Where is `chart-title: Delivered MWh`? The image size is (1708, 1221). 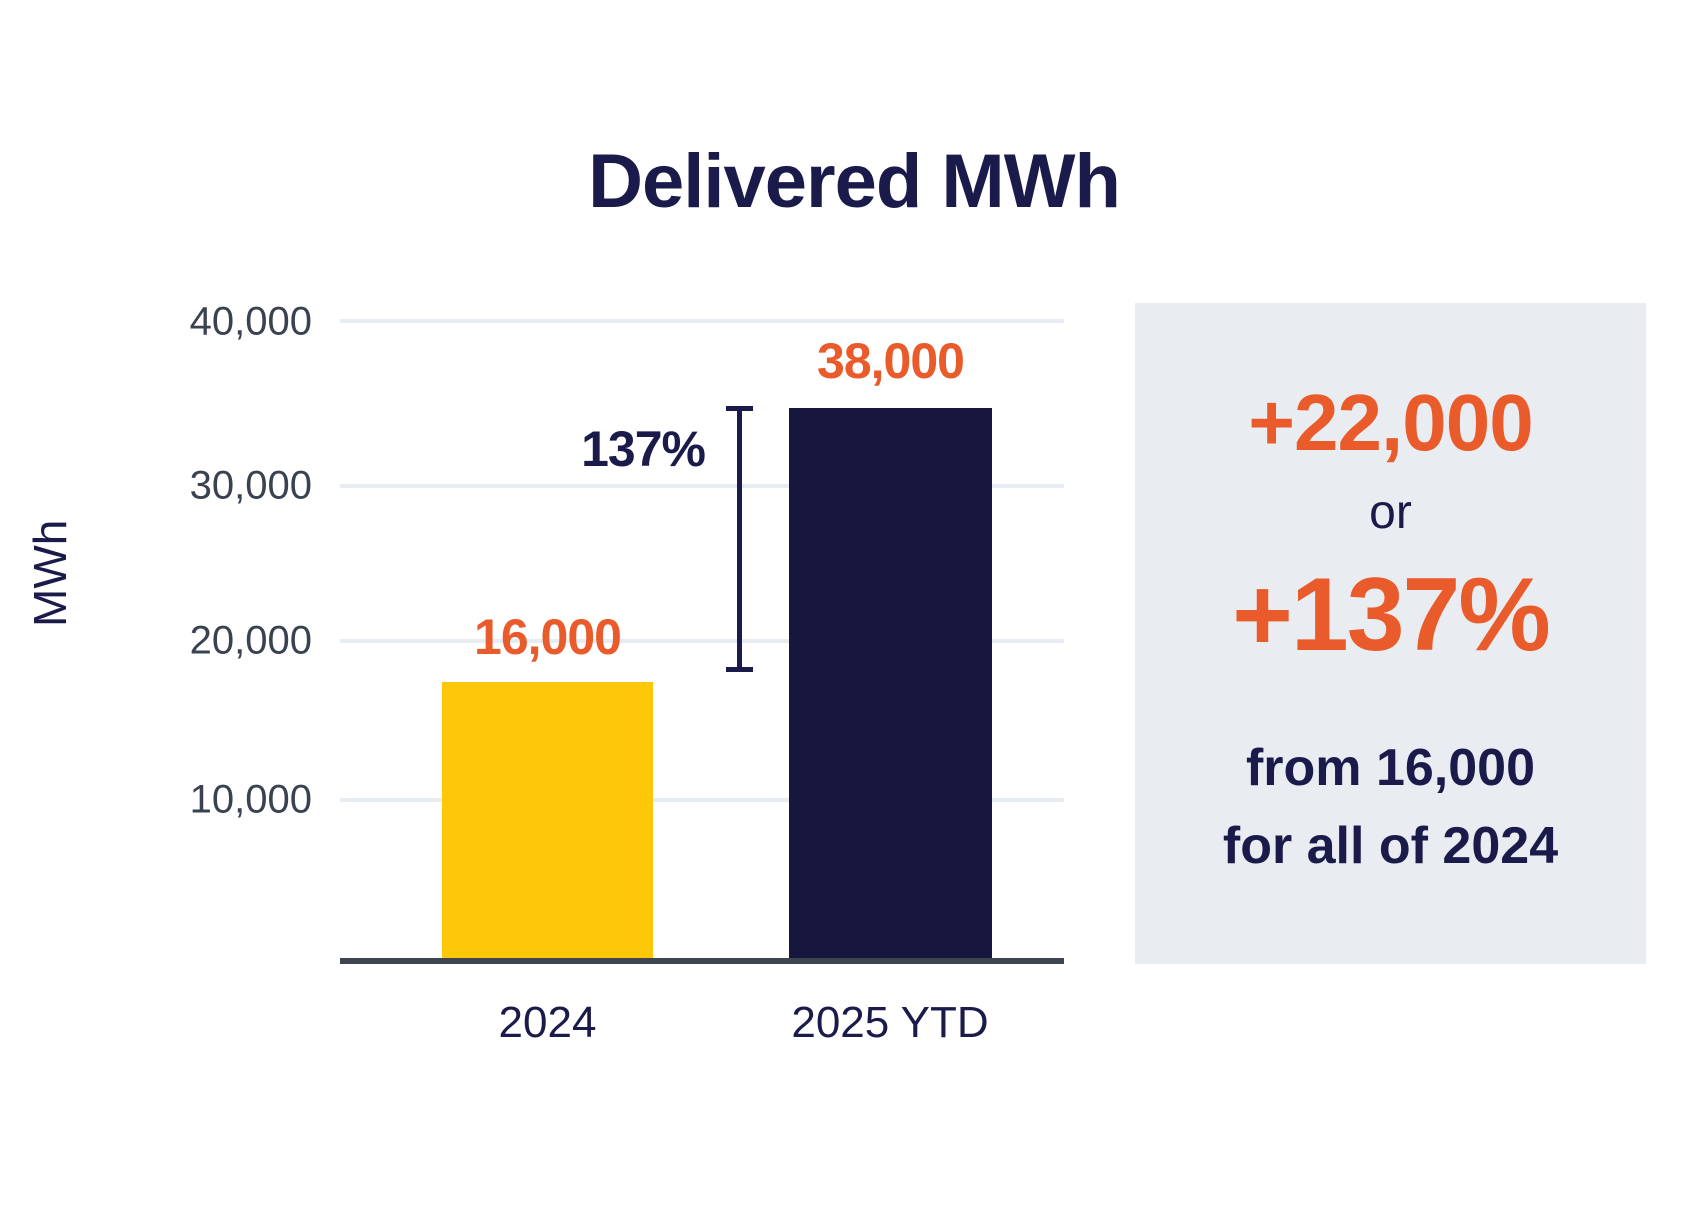
chart-title: Delivered MWh is located at coordinates (854, 181).